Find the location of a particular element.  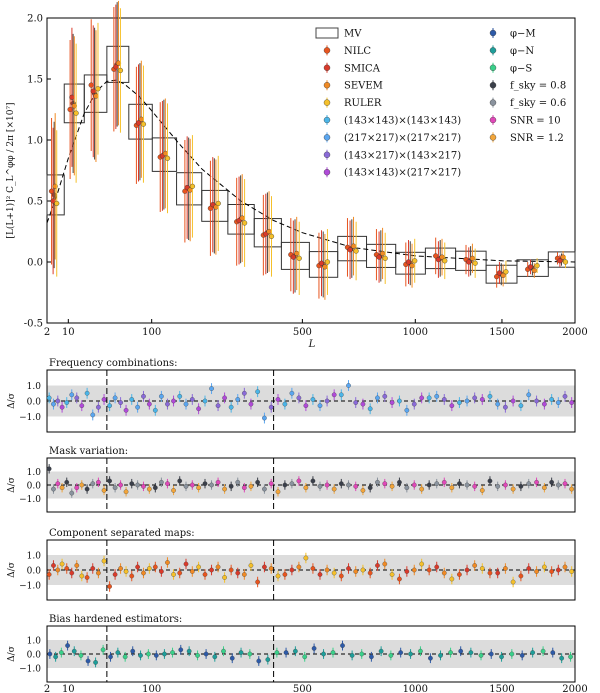

legend-label: (143×143)×(143×143) is located at coordinates (402, 121).